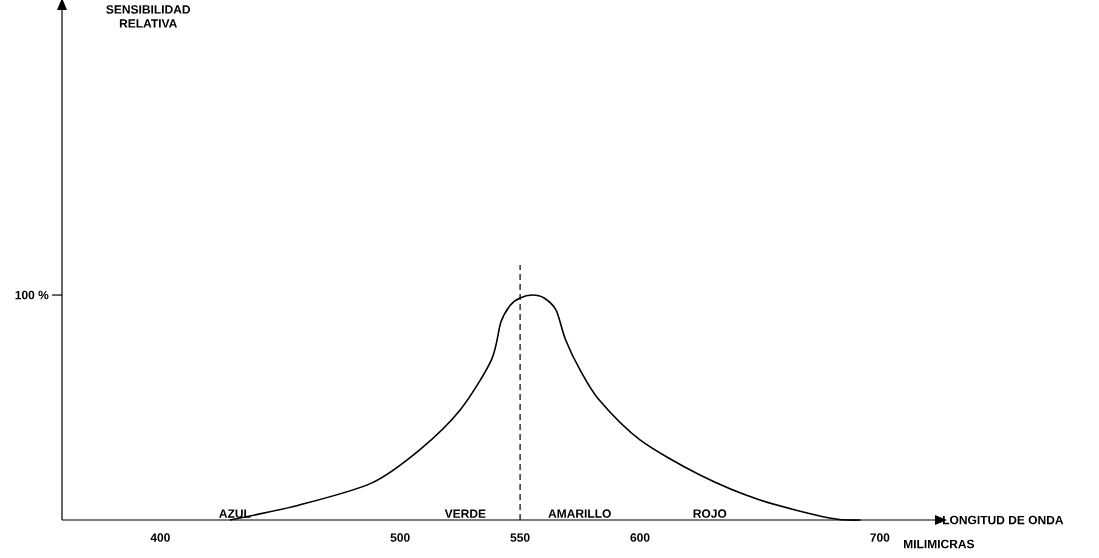 The height and width of the screenshot is (558, 1099). Describe the element at coordinates (579, 513) in the screenshot. I see `annotation: AMARILLO` at that location.